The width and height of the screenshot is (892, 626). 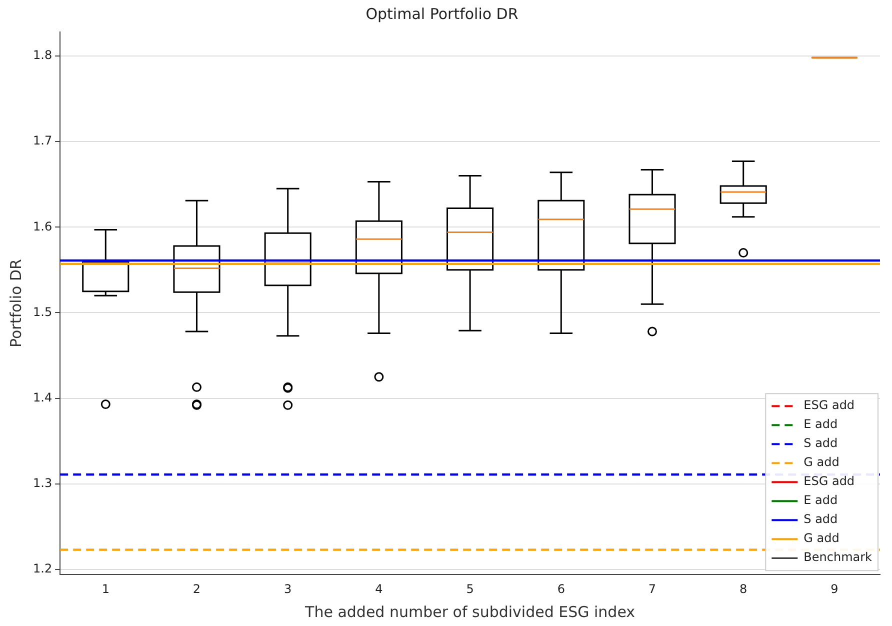 I want to click on y-tick-label: 1.8, so click(x=42, y=55).